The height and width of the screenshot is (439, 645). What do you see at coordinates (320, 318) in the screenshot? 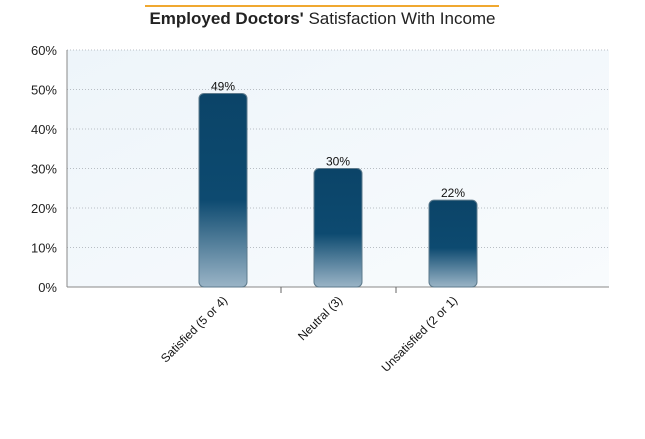
I see `x-tick-label: Neutral (3)` at bounding box center [320, 318].